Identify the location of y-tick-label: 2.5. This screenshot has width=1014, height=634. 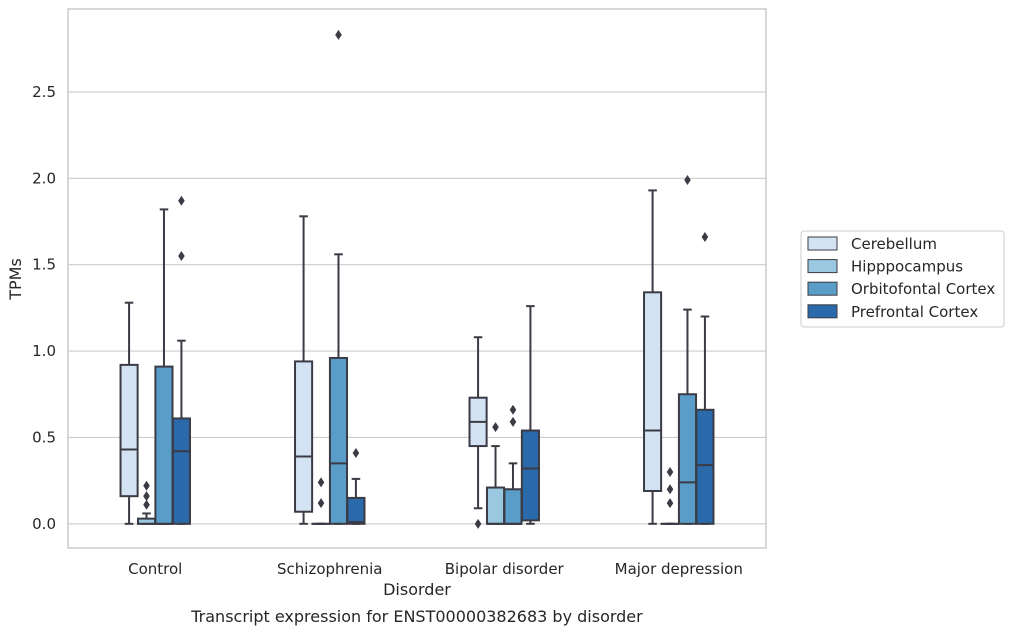
(44, 92).